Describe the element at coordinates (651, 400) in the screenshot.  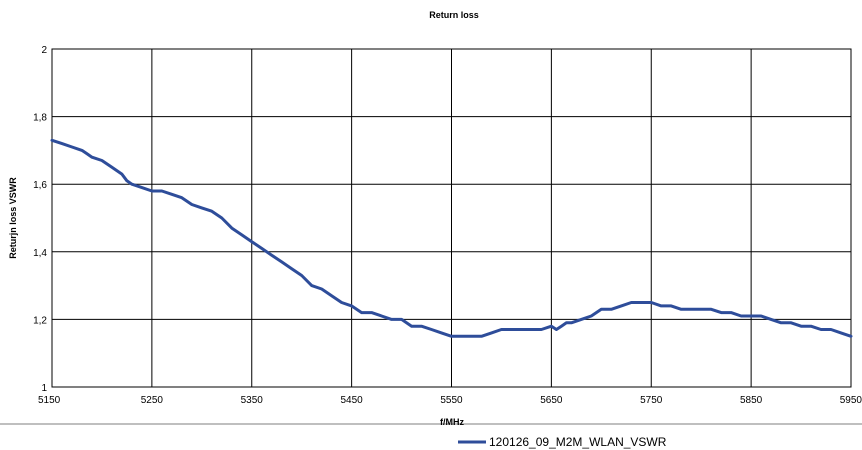
I see `x-tick-label: 5750` at that location.